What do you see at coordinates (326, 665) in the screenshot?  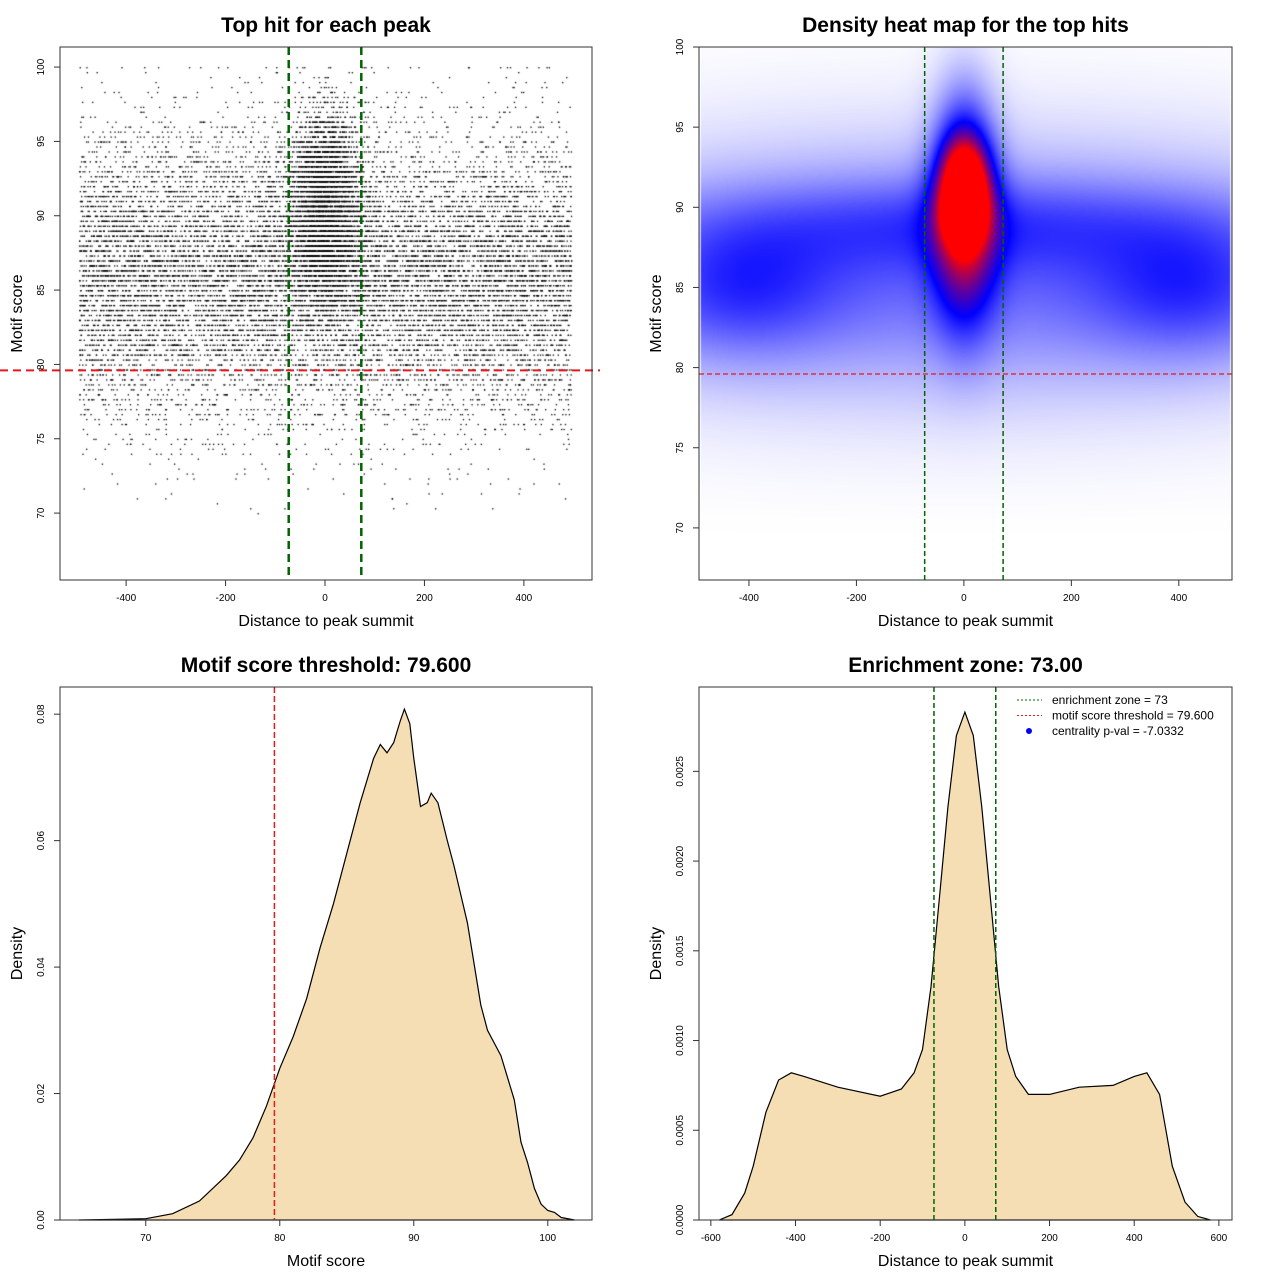 I see `chart-title: Motif score threshold: 79.600` at bounding box center [326, 665].